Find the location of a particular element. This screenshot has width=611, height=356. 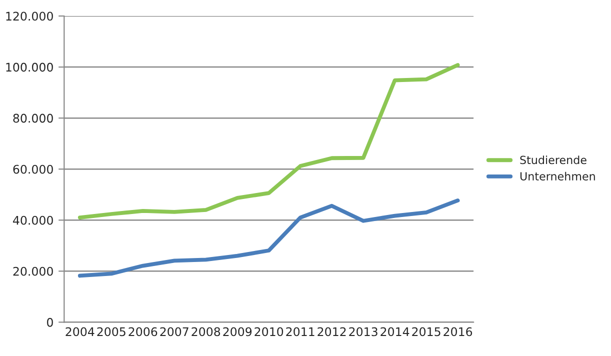

x-tick-label: 2007 is located at coordinates (174, 331).